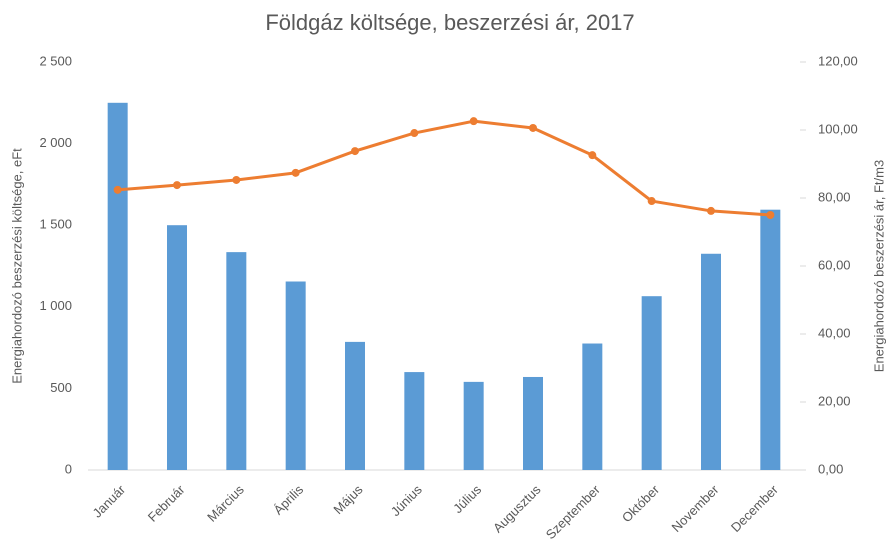  Describe the element at coordinates (838, 128) in the screenshot. I see `y2-tick-label: 100,00` at that location.